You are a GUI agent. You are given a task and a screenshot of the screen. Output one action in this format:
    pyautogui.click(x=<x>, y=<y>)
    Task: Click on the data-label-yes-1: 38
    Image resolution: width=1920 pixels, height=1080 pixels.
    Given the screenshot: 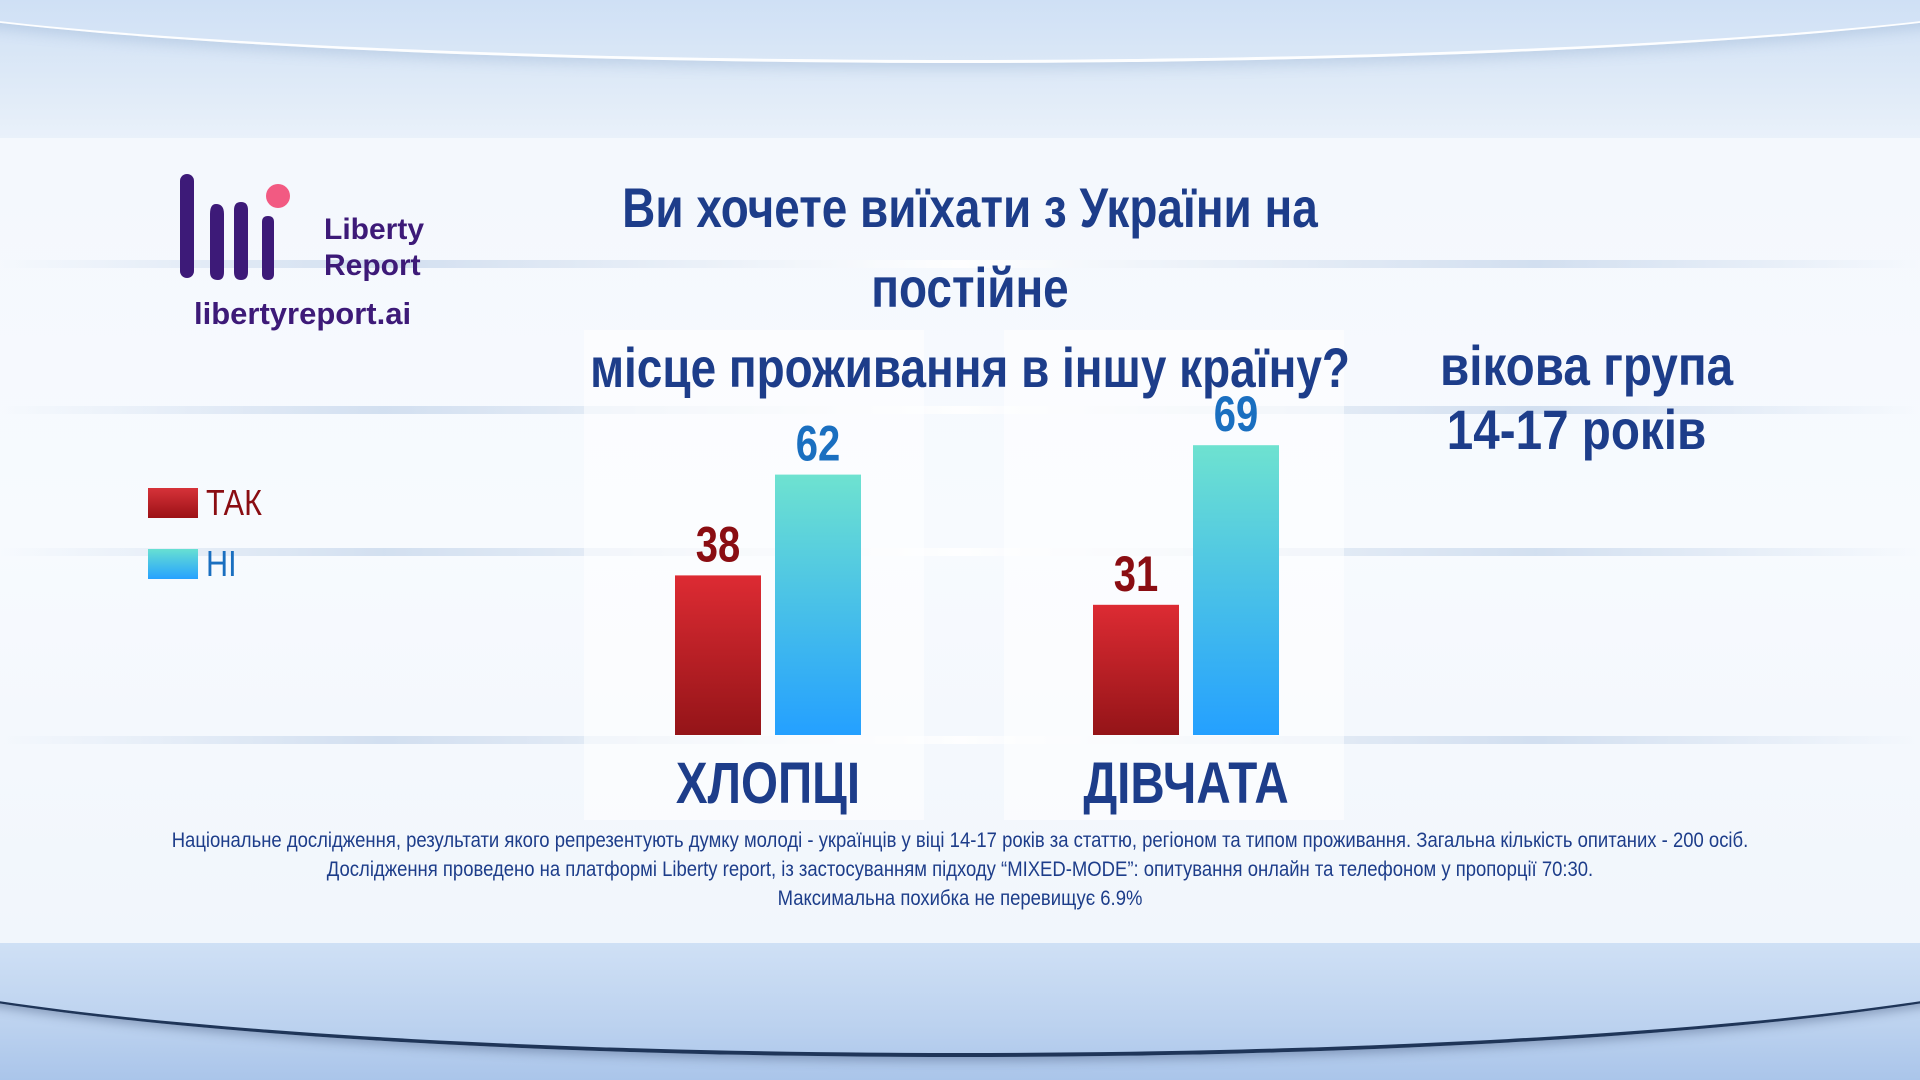 What is the action you would take?
    pyautogui.click(x=718, y=544)
    